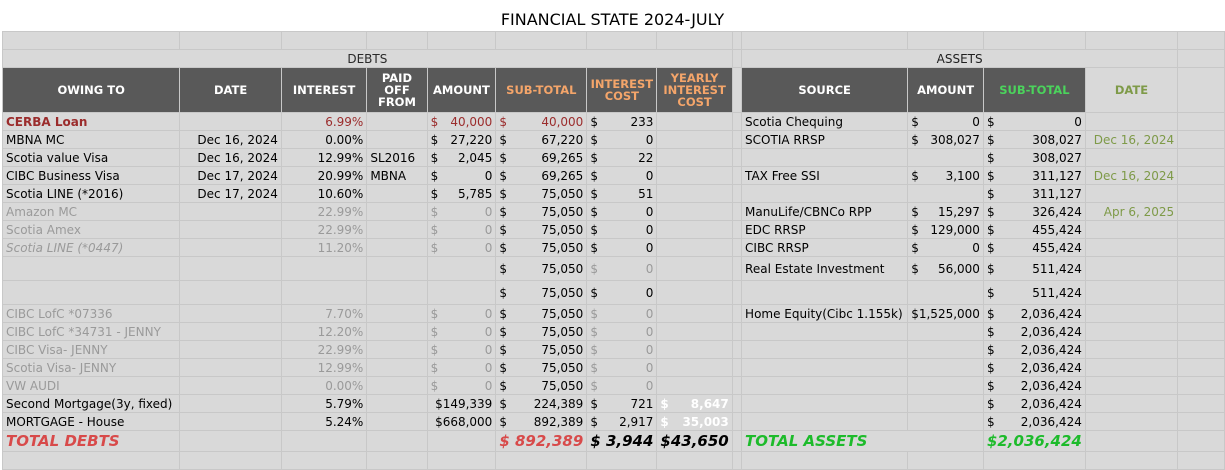  I want to click on owing-to-cell: Scotia Amex, so click(91, 229).